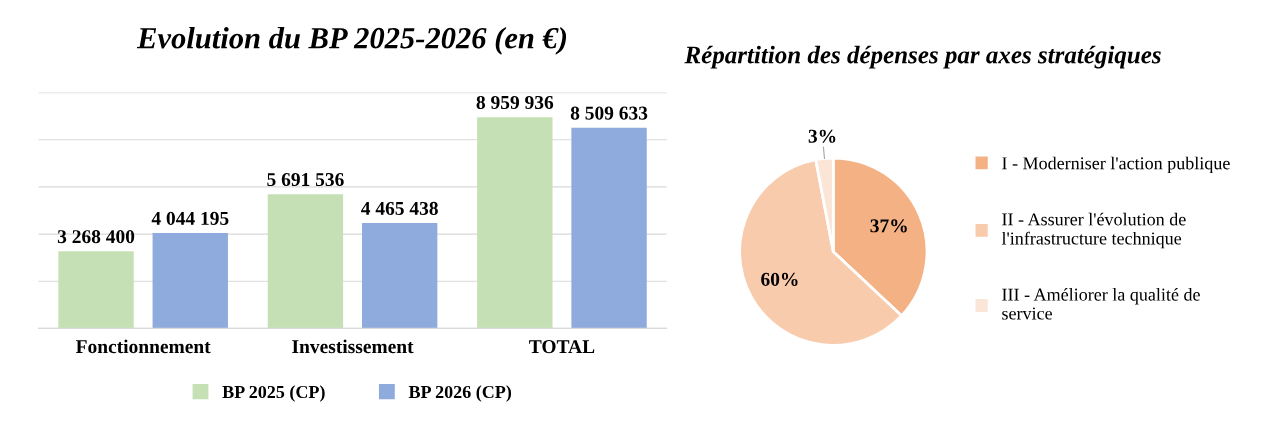 The image size is (1282, 421). What do you see at coordinates (822, 136) in the screenshot?
I see `data-label: 3%` at bounding box center [822, 136].